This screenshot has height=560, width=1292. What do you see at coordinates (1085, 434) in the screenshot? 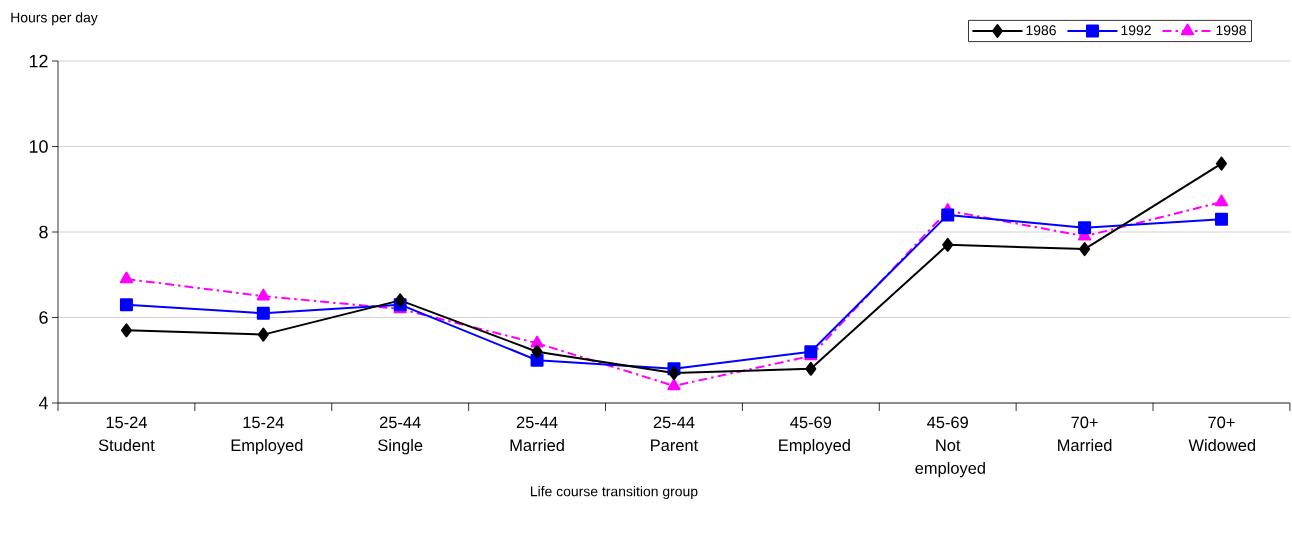
I see `x-tick-label: 70+ Married` at bounding box center [1085, 434].